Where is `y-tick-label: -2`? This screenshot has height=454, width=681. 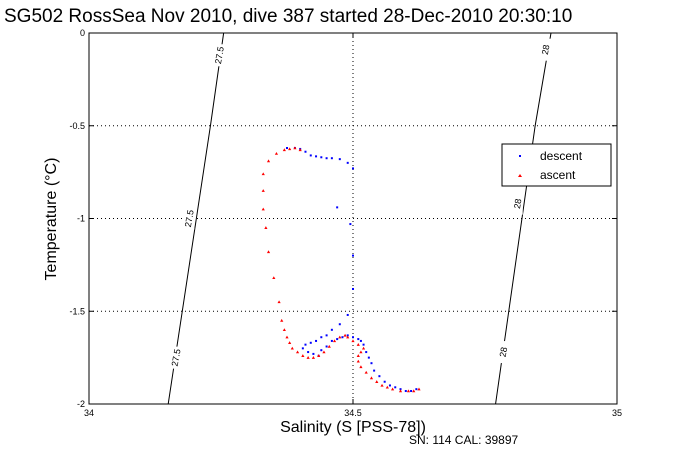 y-tick-label: -2 is located at coordinates (81, 404).